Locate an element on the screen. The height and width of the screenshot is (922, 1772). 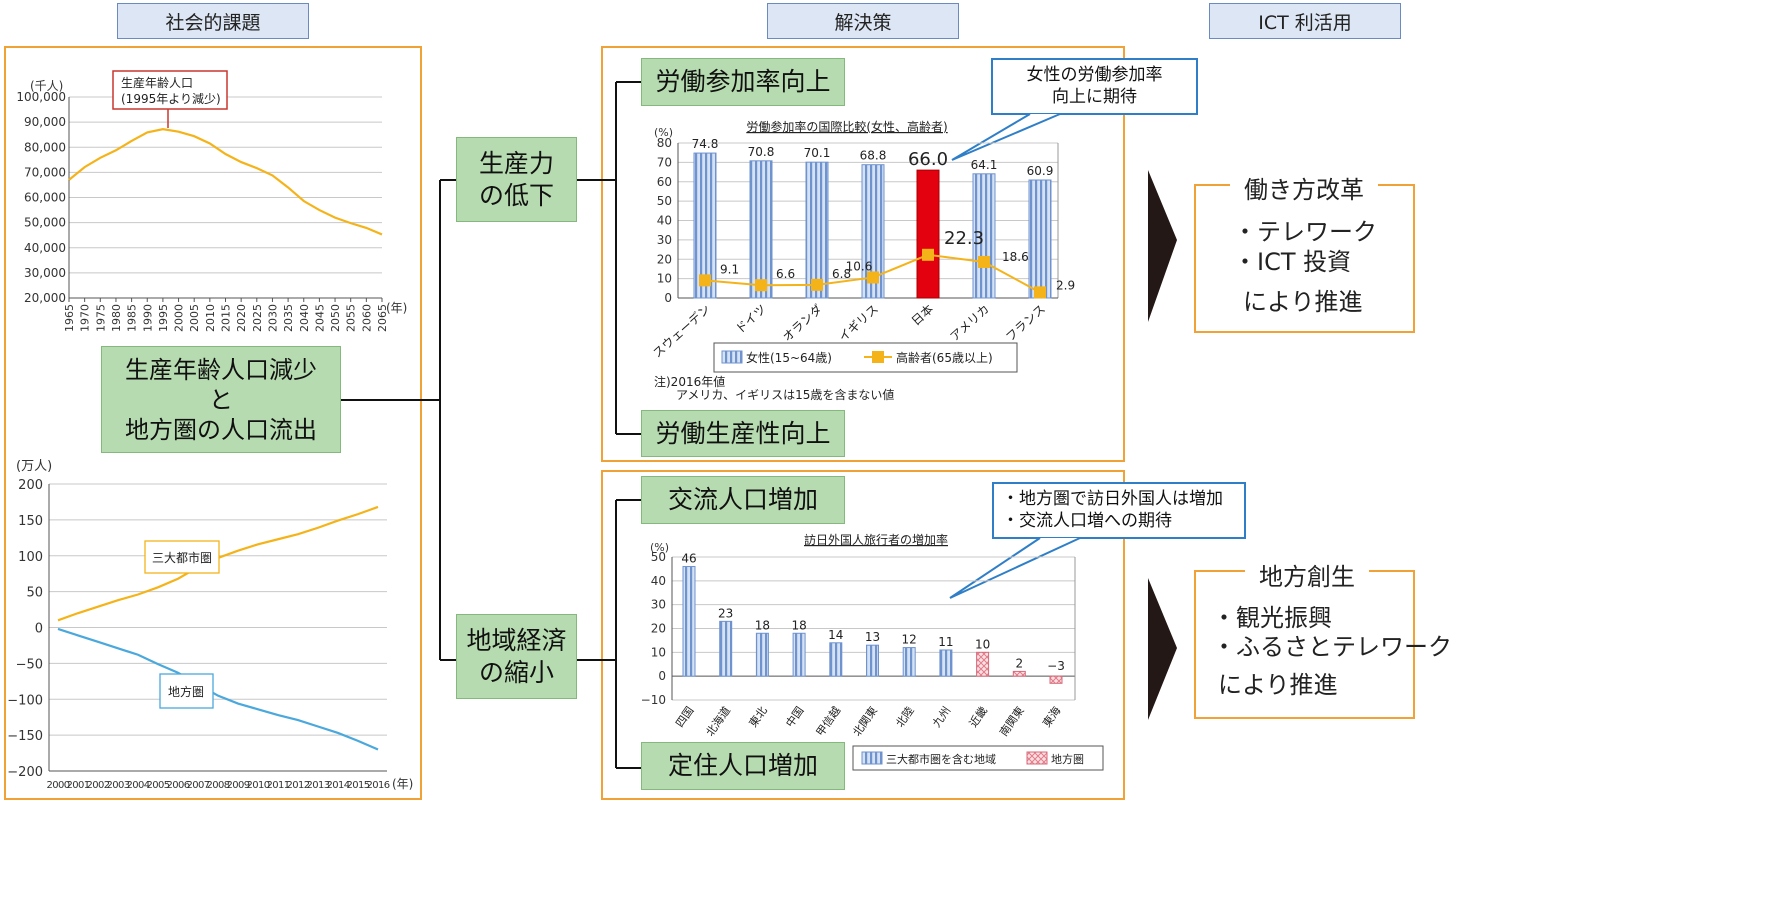
x-tick-label: 1975 is located at coordinates (100, 318).